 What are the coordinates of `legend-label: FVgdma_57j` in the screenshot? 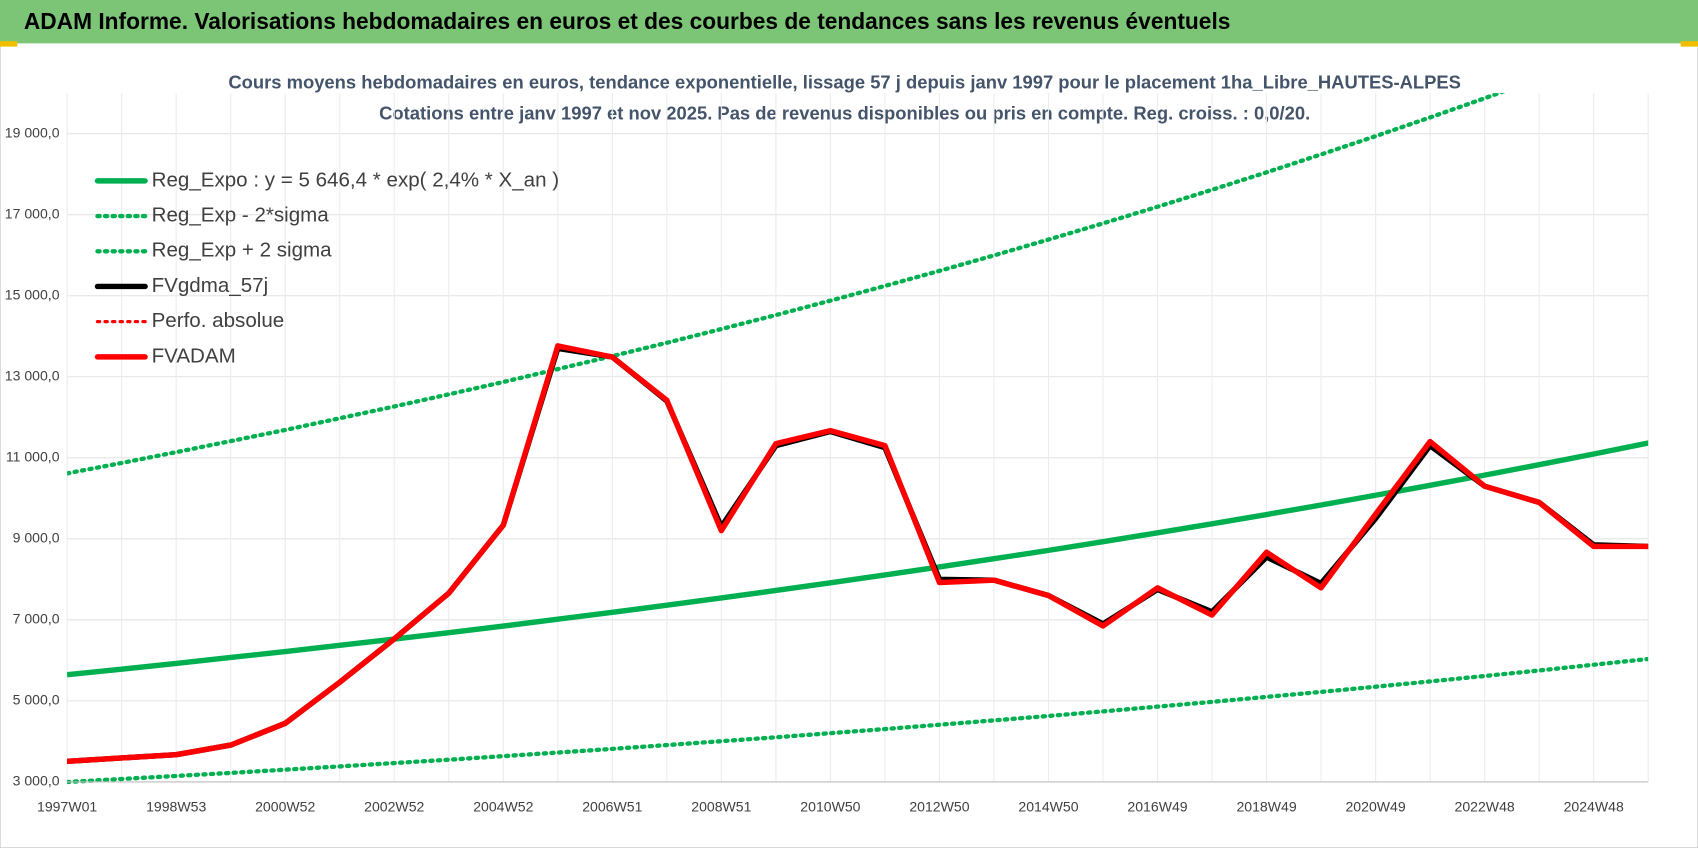 It's located at (210, 285).